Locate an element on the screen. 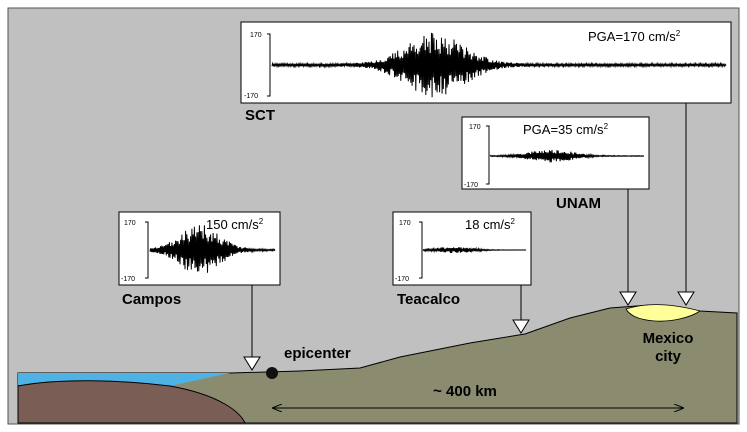 The height and width of the screenshot is (432, 747). seismogram-panel-sct: 170 -170 PGA=170 cm/s2 is located at coordinates (486, 62).